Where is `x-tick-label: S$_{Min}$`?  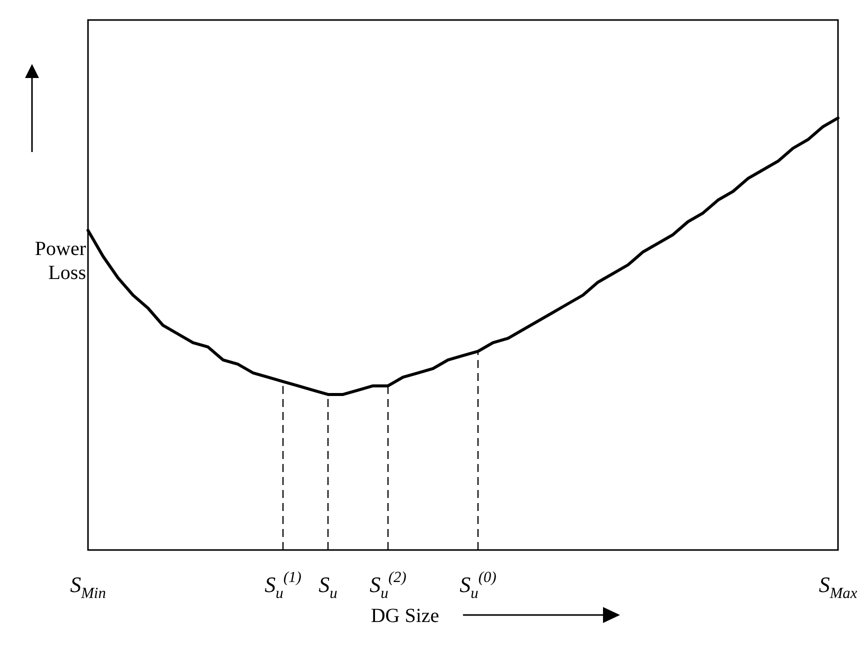 x-tick-label: S$_{Min}$ is located at coordinates (88, 587).